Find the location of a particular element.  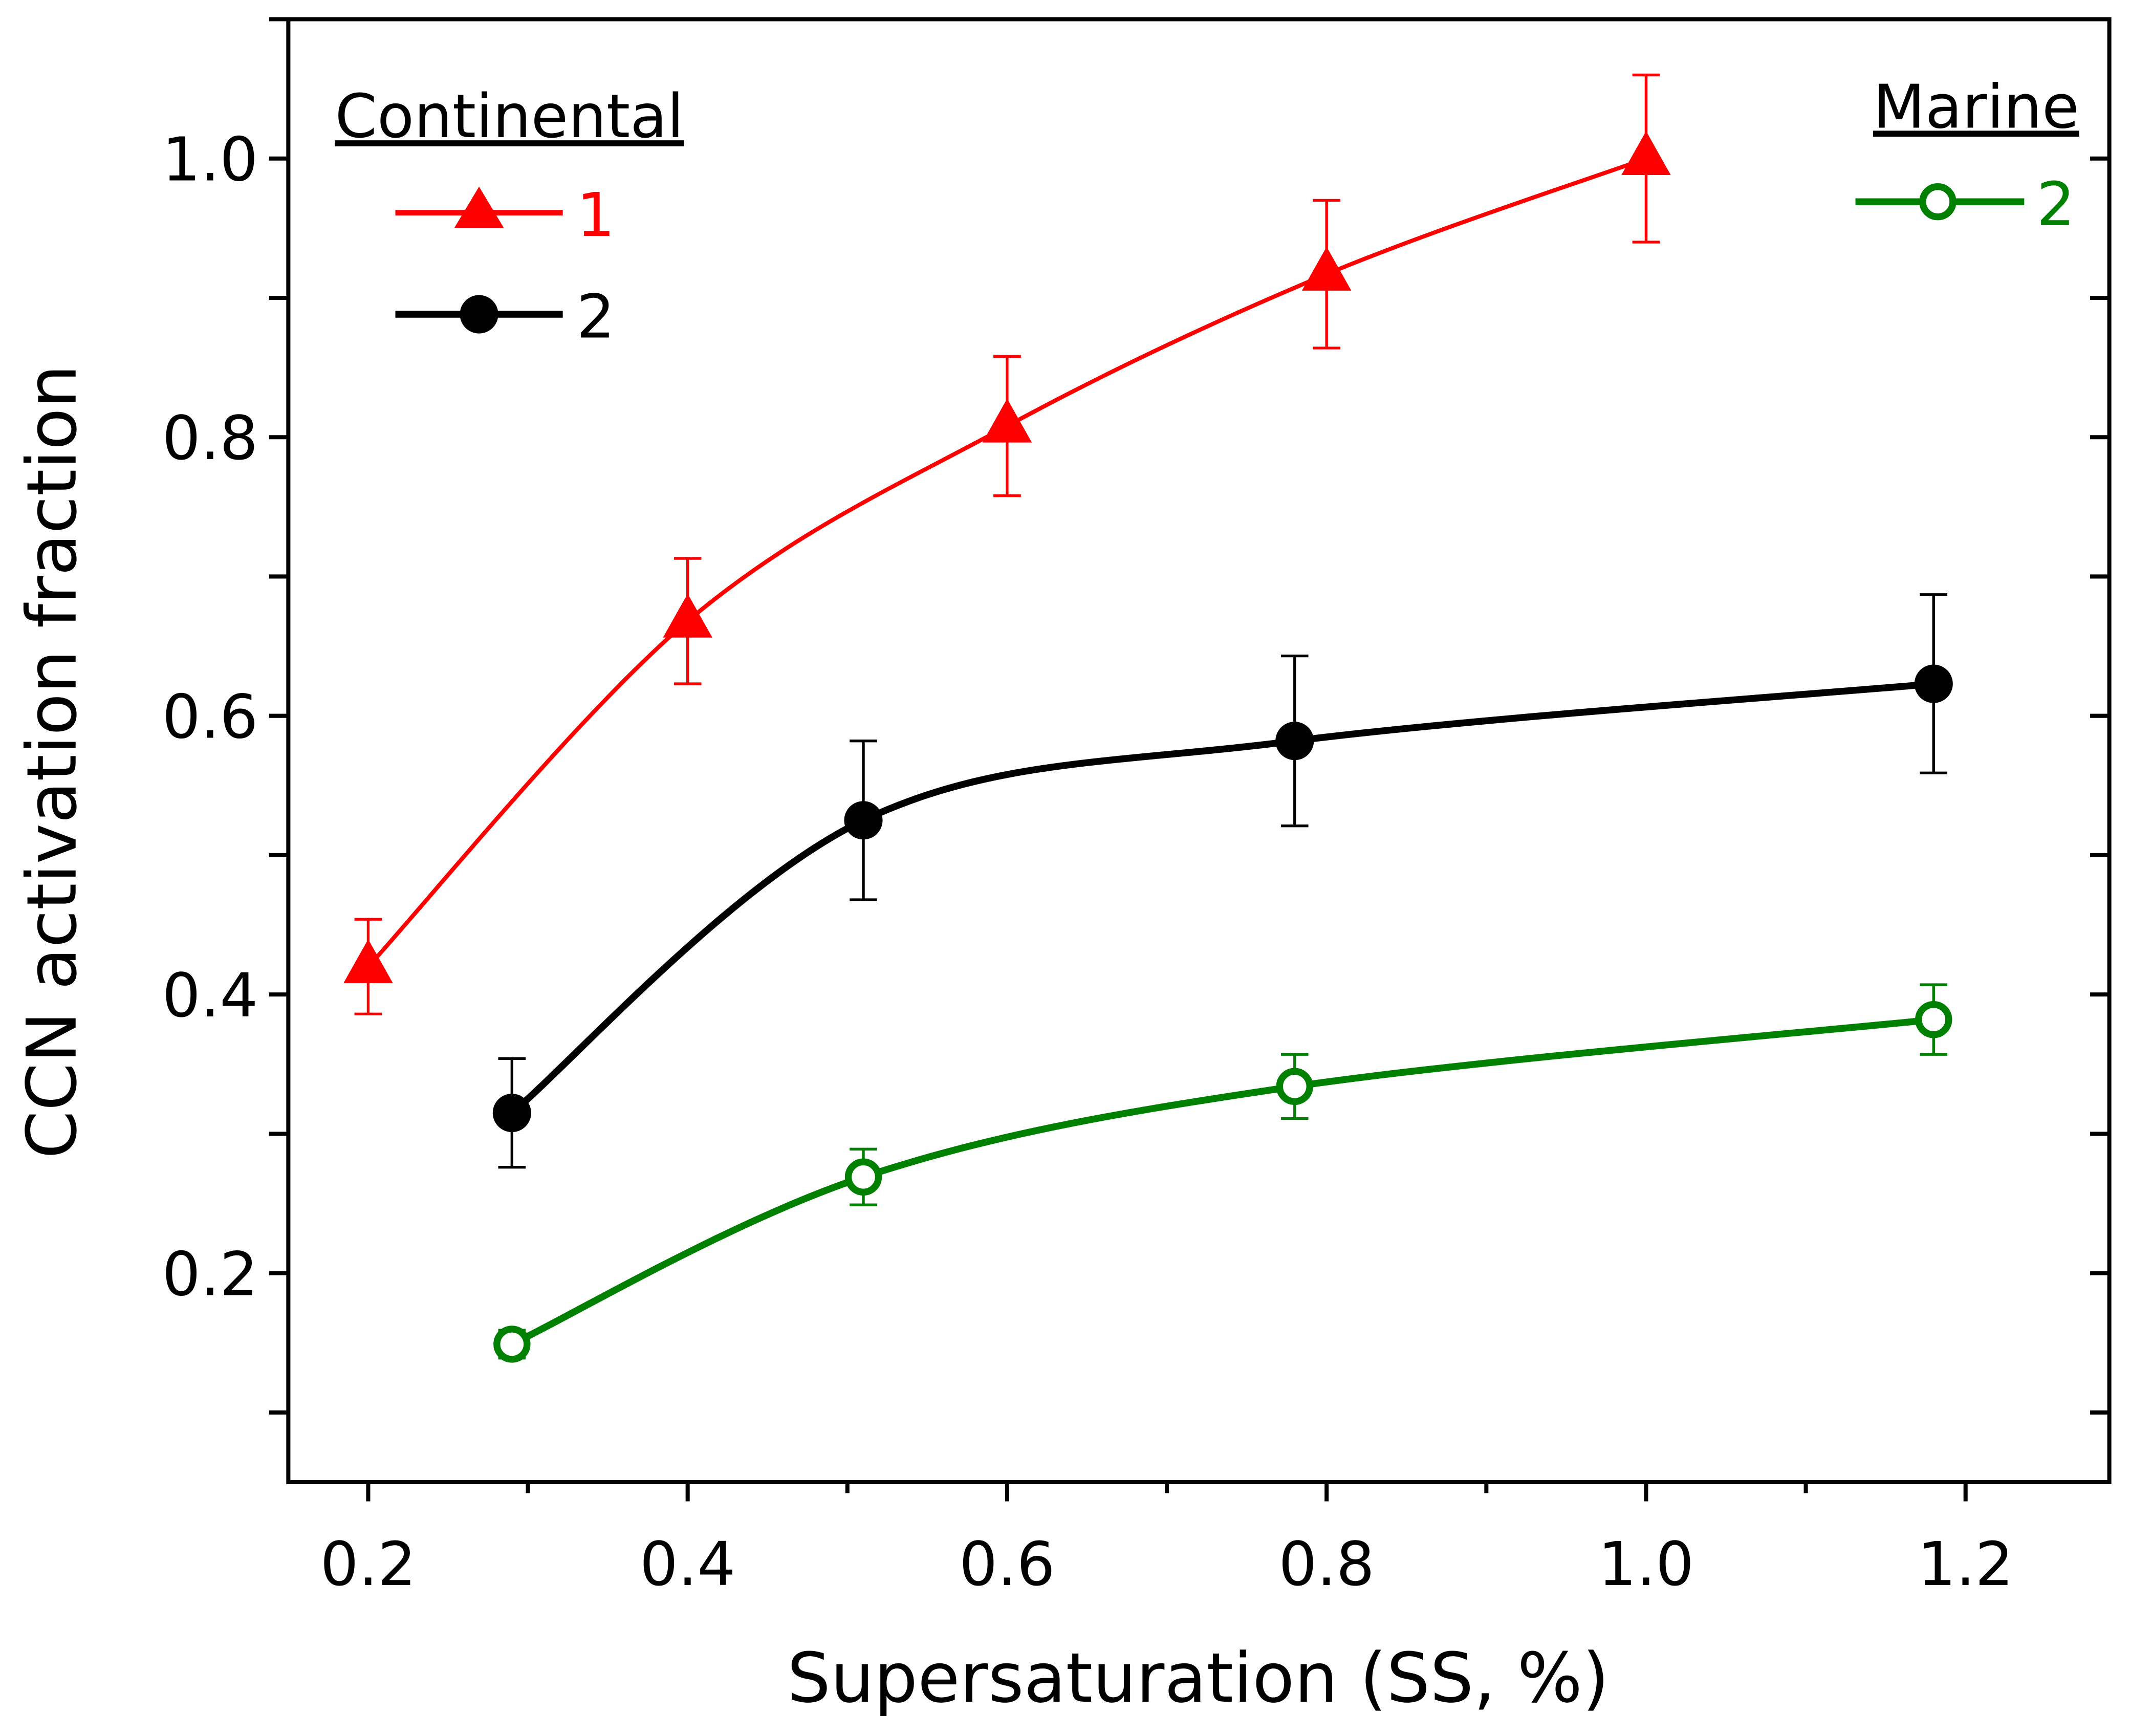

x-tick-label: 1.0 is located at coordinates (1646, 1564).